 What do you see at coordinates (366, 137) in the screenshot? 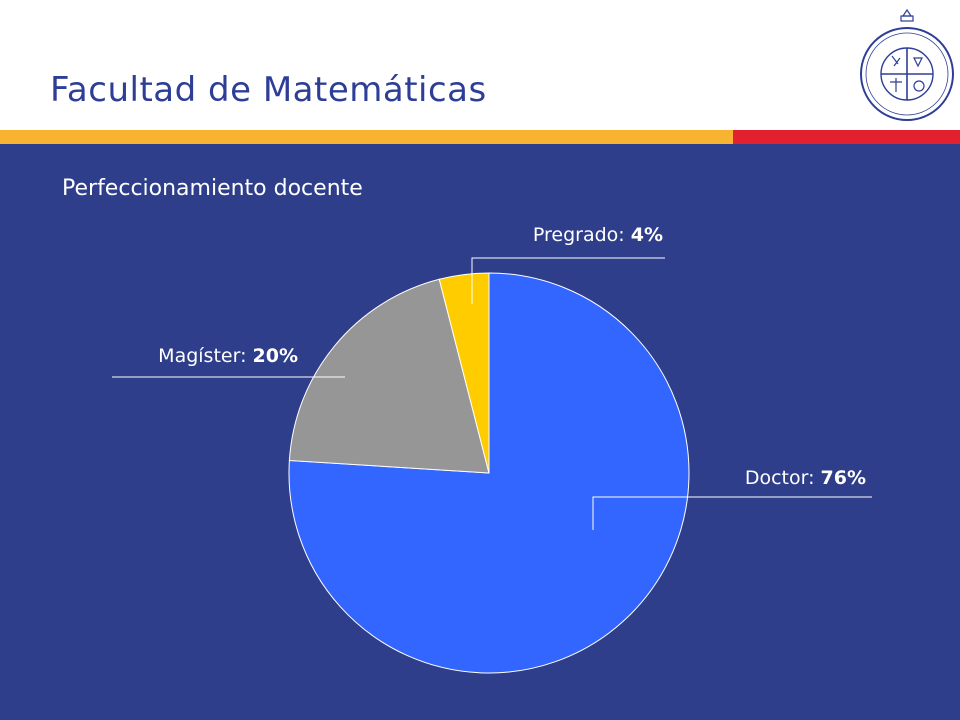
I see `accent-bar-yellow` at bounding box center [366, 137].